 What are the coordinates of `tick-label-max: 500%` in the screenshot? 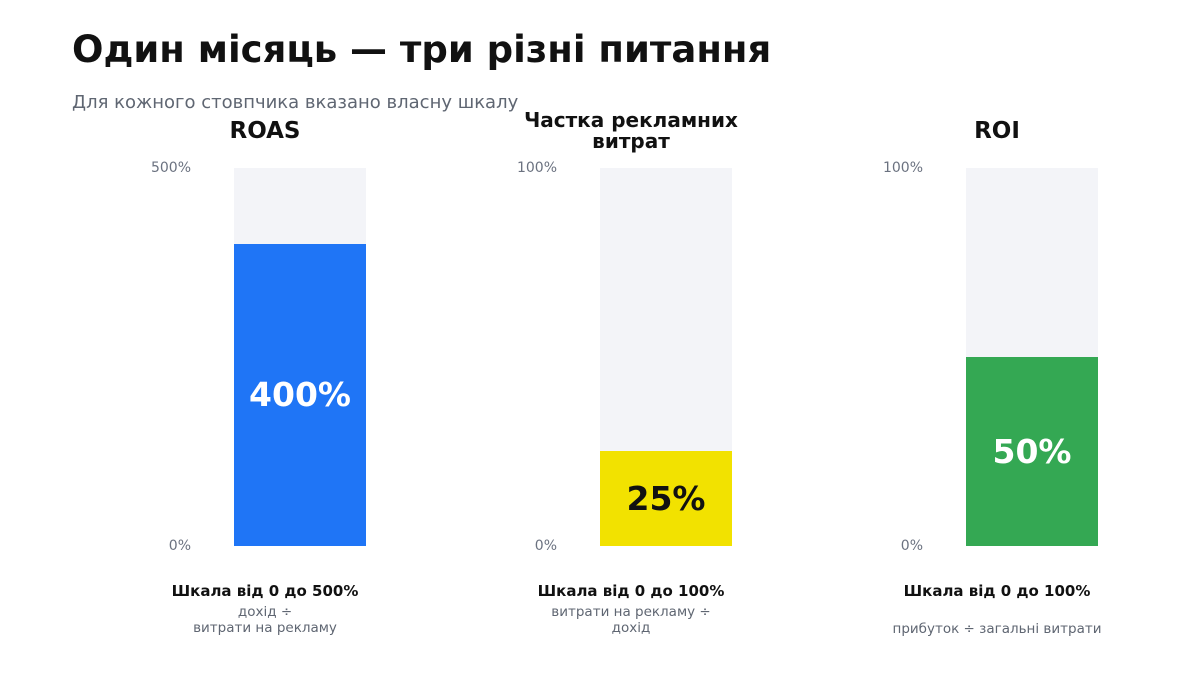 It's located at (170, 168).